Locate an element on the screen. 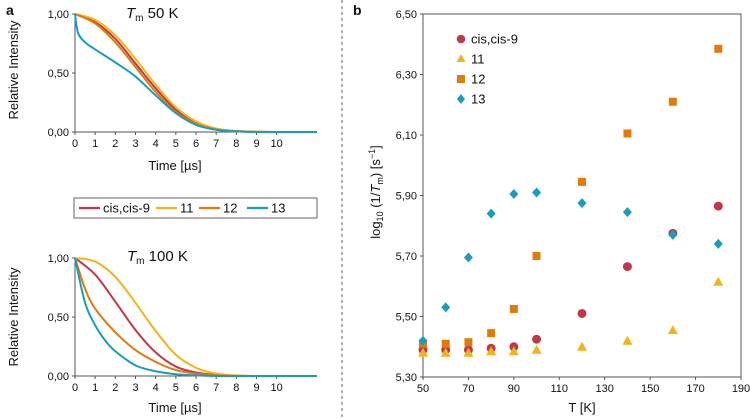  bottom-x-tick-label: 0 is located at coordinates (75, 388).